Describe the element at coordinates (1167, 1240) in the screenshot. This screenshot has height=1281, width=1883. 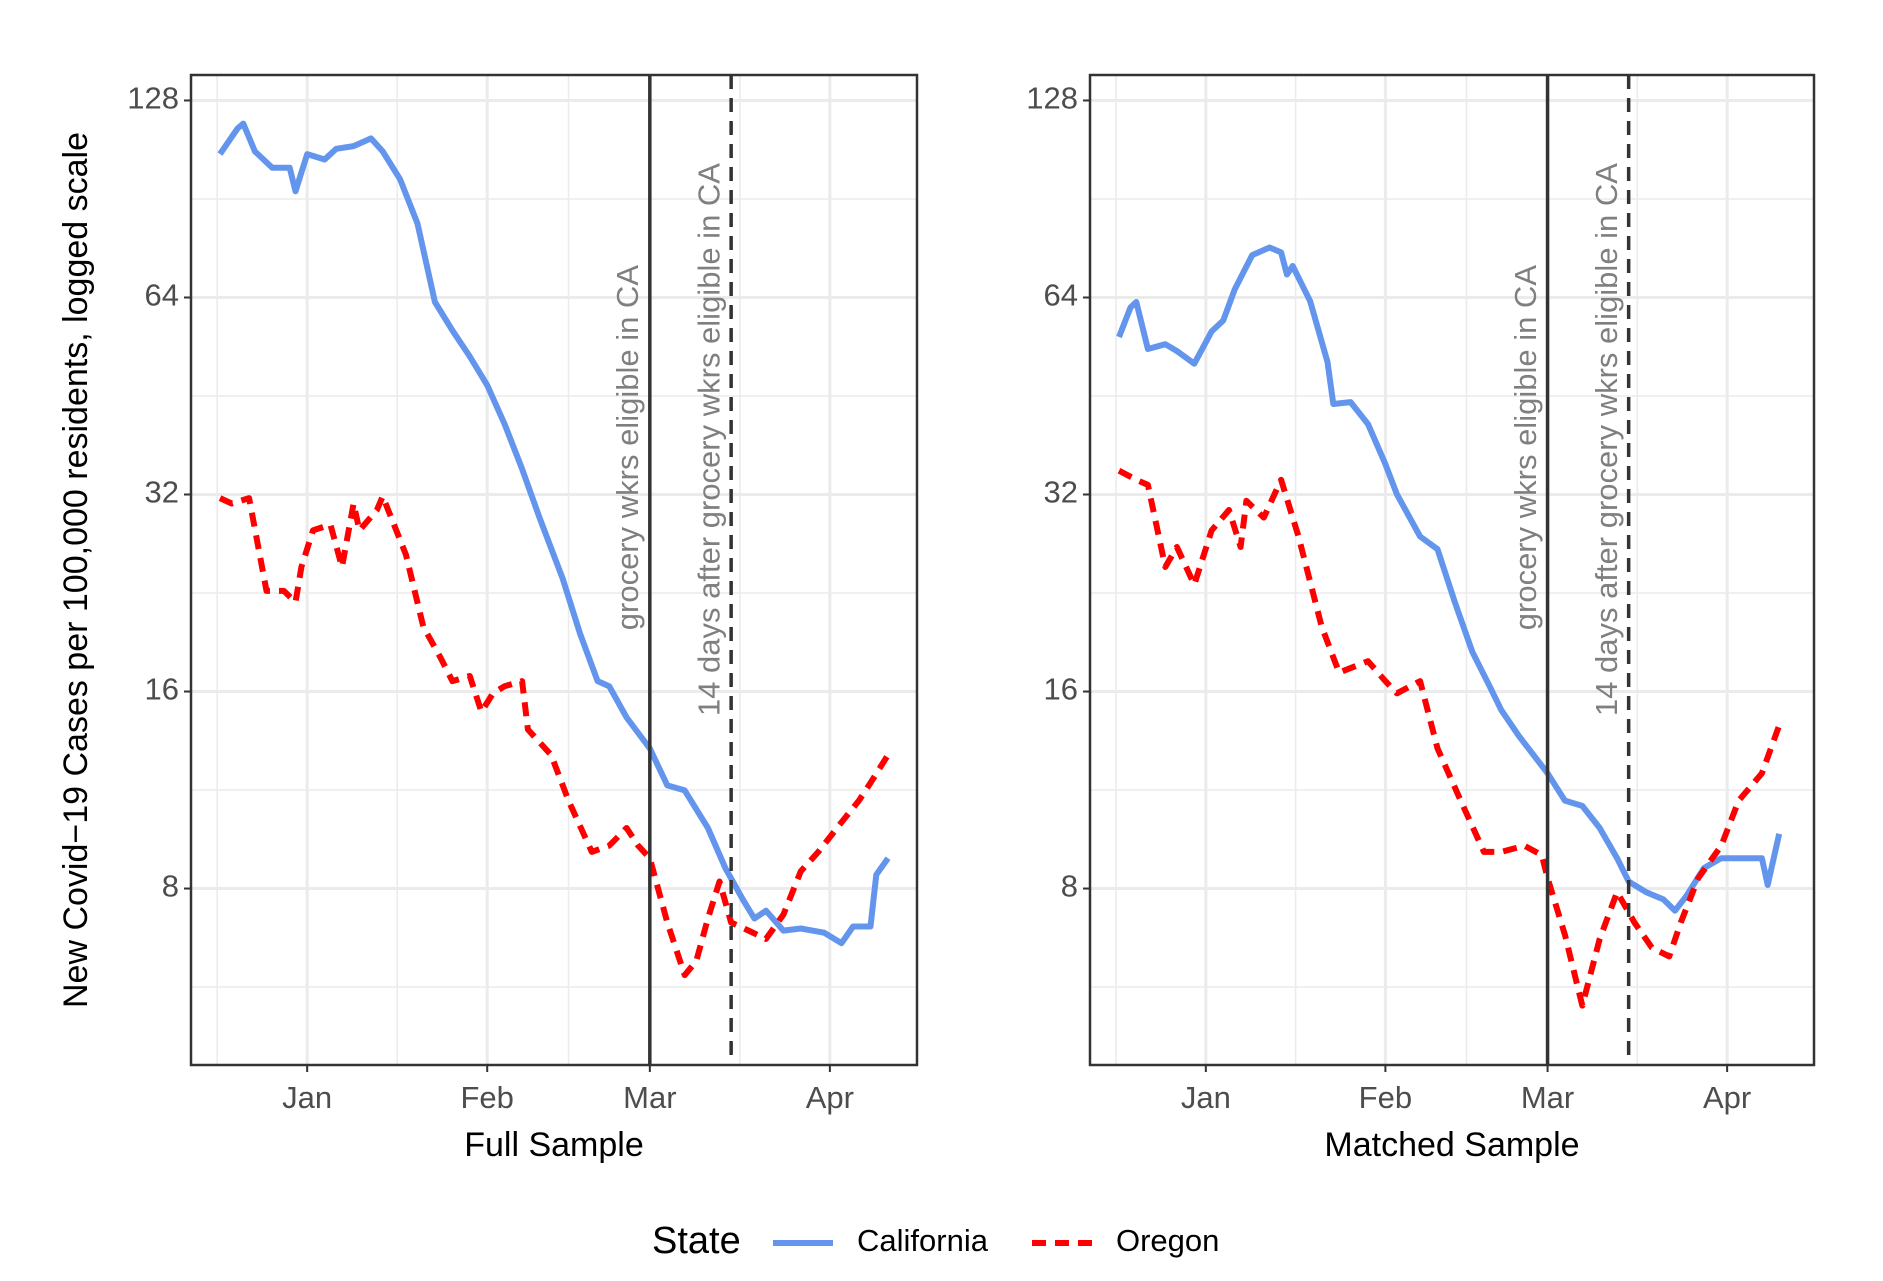
I see `legend-label: Oregon` at that location.